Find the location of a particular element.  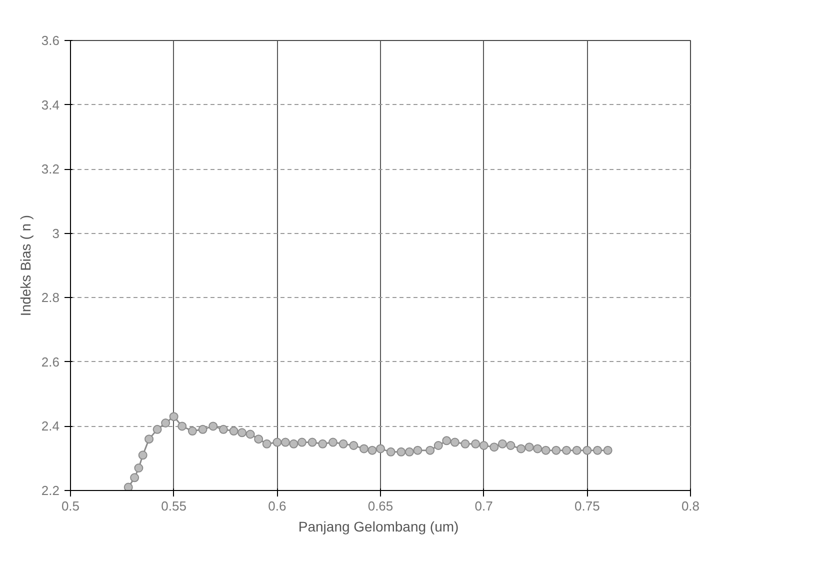

y-tick-label: 3.2 is located at coordinates (50, 169).